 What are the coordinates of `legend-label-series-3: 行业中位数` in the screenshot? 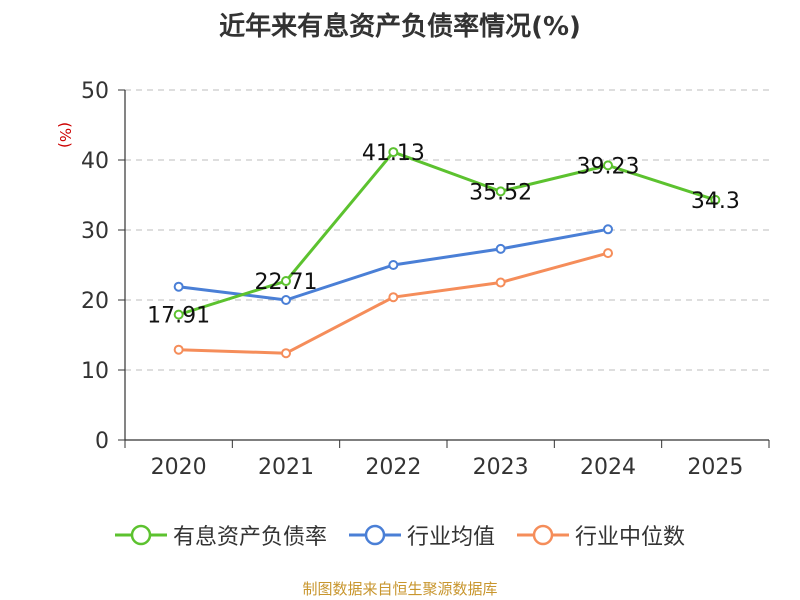 It's located at (630, 537).